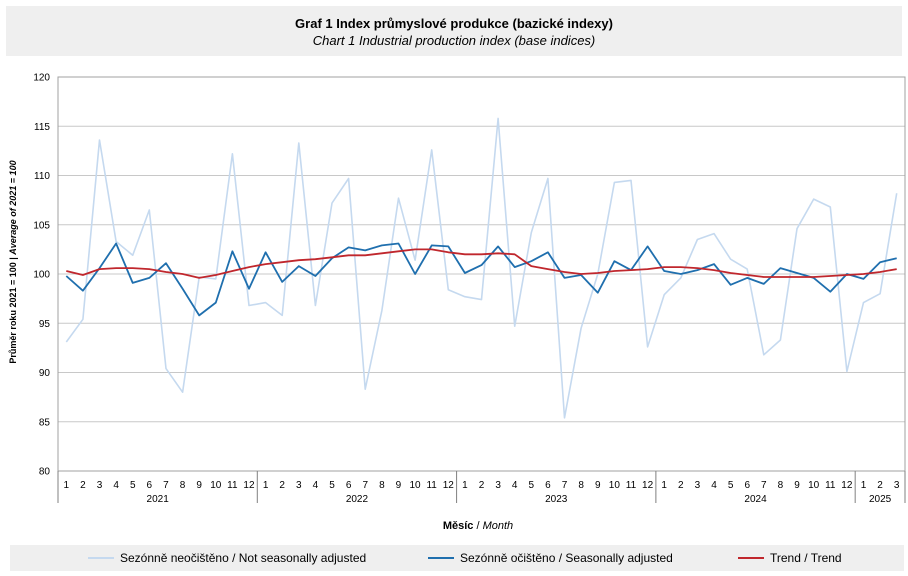 The image size is (908, 576). What do you see at coordinates (45, 422) in the screenshot?
I see `y-tick-label: 85` at bounding box center [45, 422].